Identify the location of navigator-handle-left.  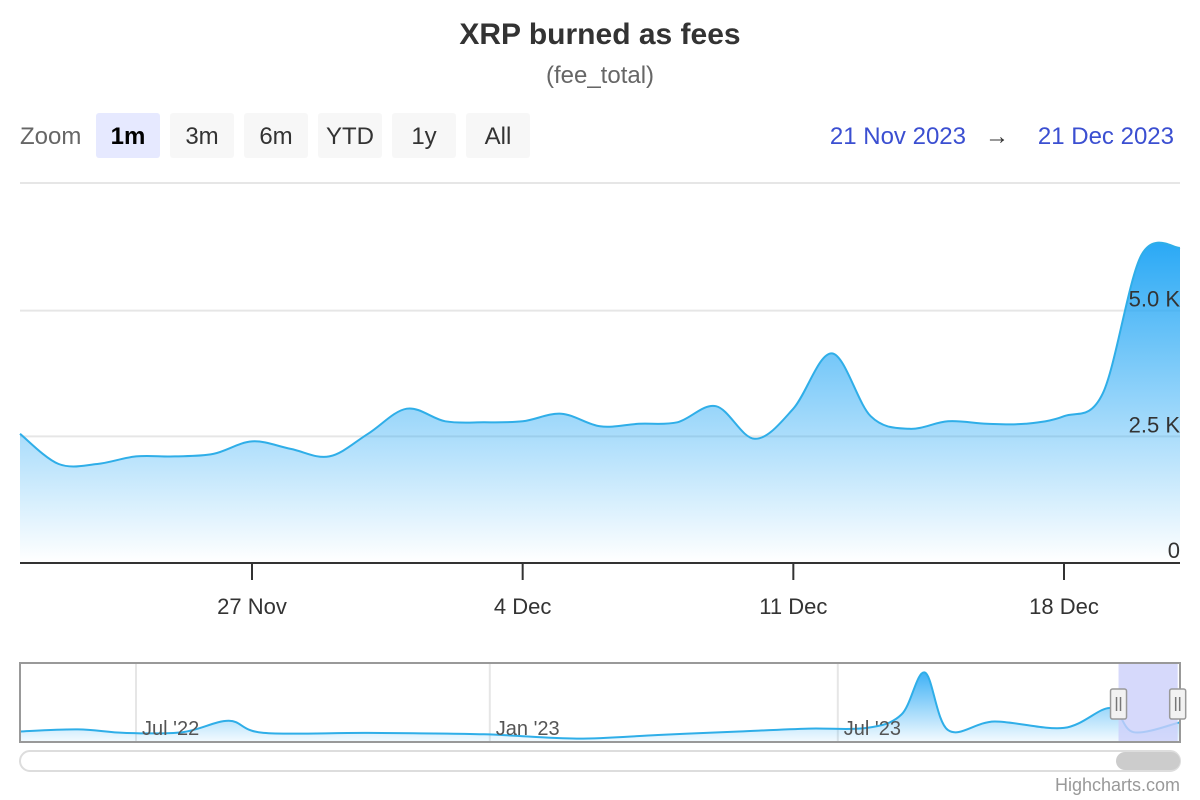
(1118, 704).